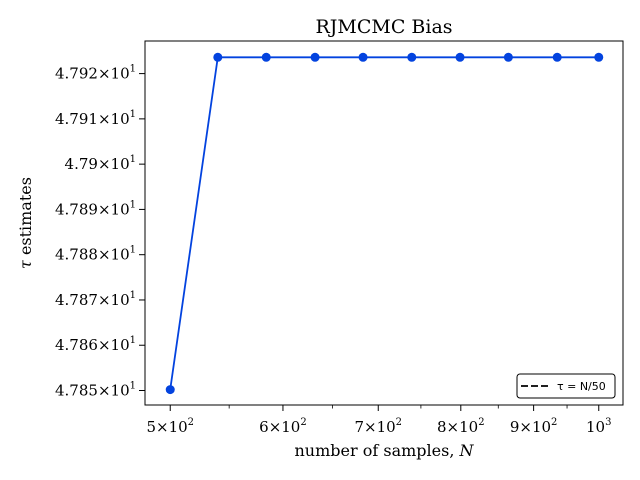 The height and width of the screenshot is (480, 640). What do you see at coordinates (95, 73) in the screenshot?
I see `y-tick-label-7: 4.792×101` at bounding box center [95, 73].